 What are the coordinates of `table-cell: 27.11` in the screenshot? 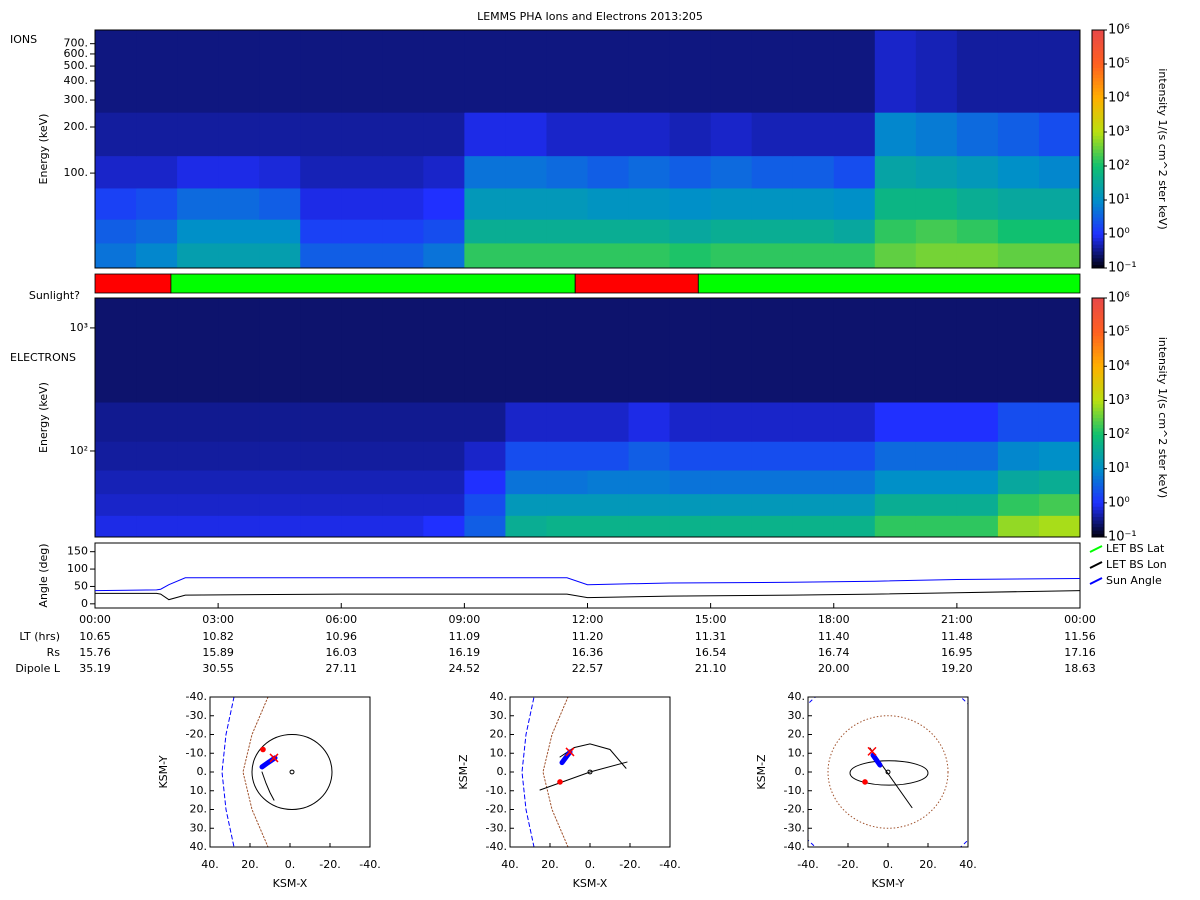 It's located at (342, 668).